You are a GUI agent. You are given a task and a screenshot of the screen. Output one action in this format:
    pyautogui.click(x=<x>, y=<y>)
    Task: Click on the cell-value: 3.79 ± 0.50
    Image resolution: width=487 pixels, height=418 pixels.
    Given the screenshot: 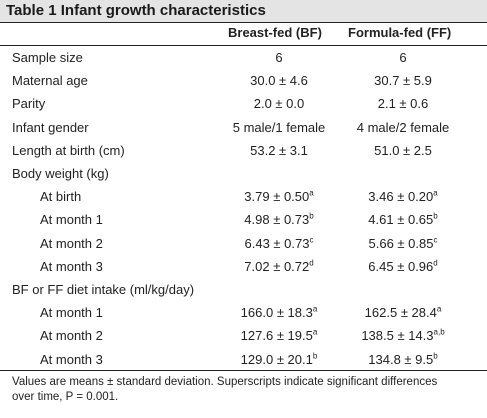 What is the action you would take?
    pyautogui.click(x=277, y=196)
    